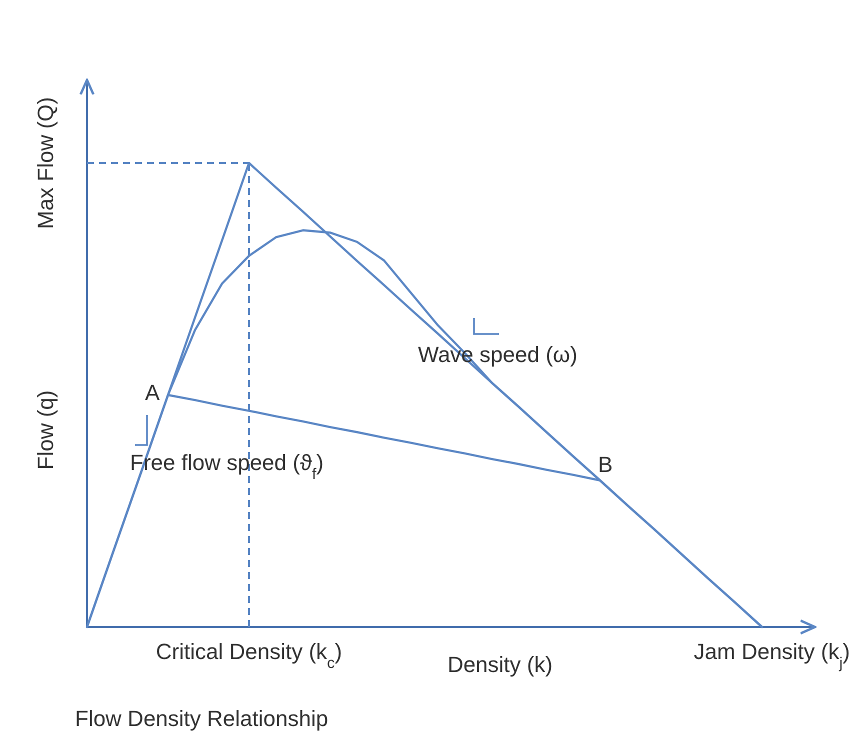 The height and width of the screenshot is (736, 854). Describe the element at coordinates (152, 392) in the screenshot. I see `annotation: A` at that location.